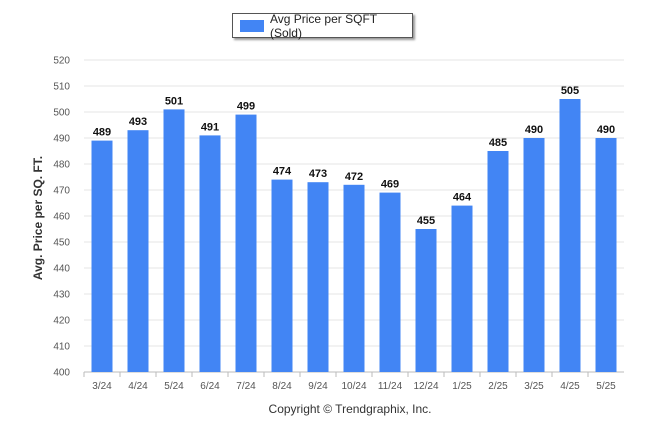 Image resolution: width=646 pixels, height=434 pixels. I want to click on y-axis-label: Avg. Price per SQ. FT., so click(38, 218).